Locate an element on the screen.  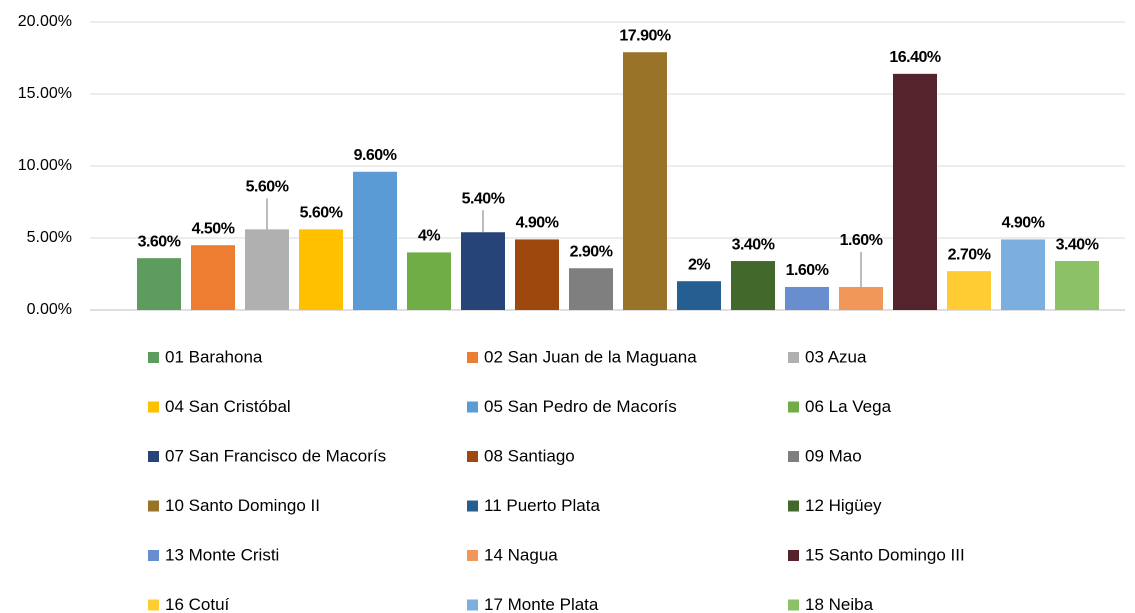
y-tick-label: 5.00% is located at coordinates (49, 237).